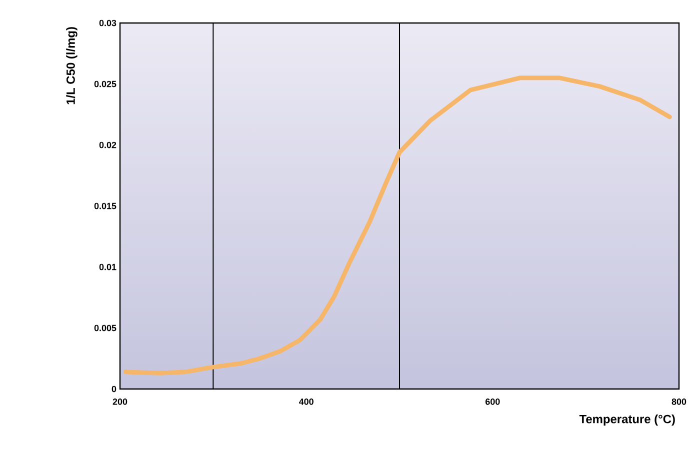  I want to click on y-tick-label: 0.03, so click(107, 23).